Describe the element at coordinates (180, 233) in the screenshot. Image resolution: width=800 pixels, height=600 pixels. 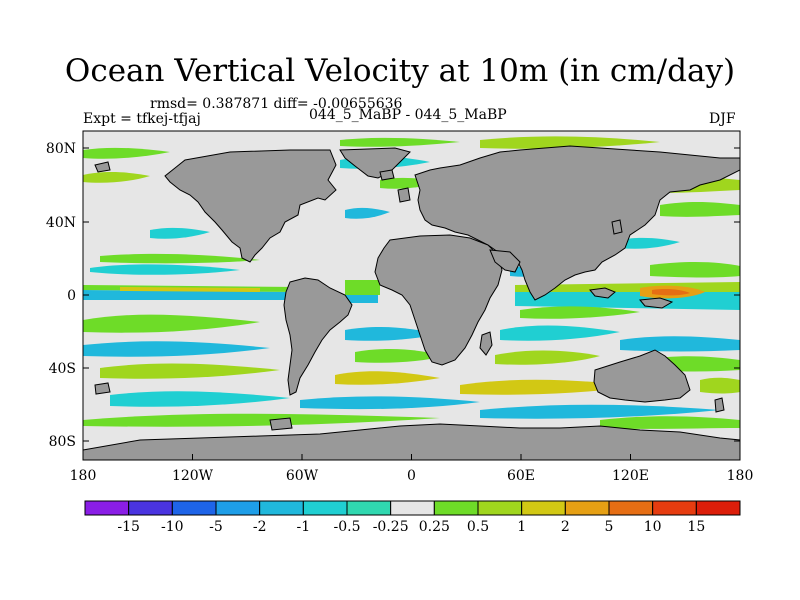
I see `pacific-cyan-mid` at that location.